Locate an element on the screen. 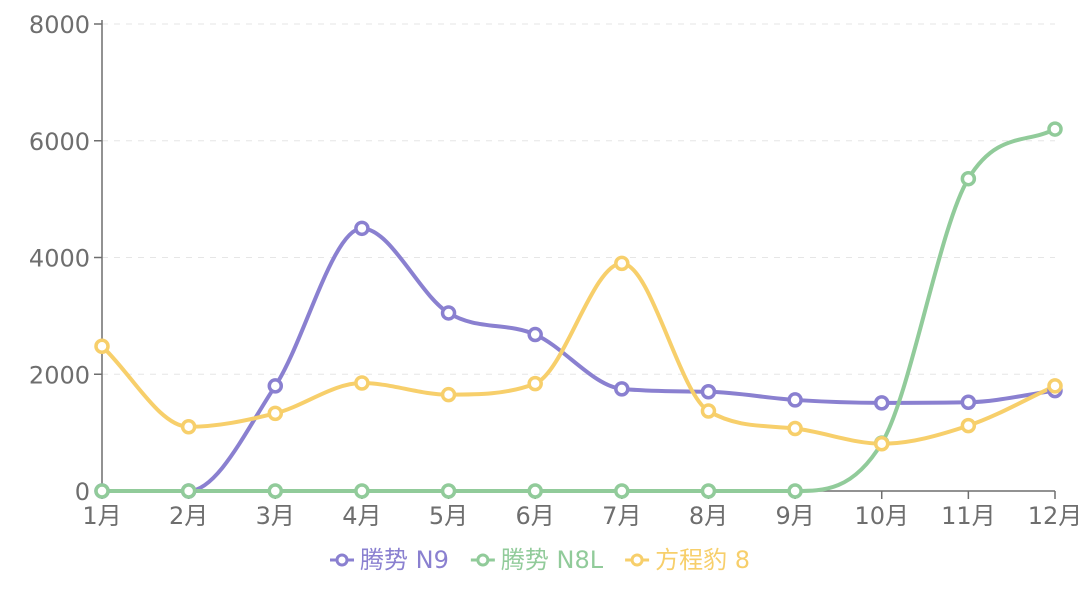 The image size is (1080, 592). legend-item-0: 腾势 N9 is located at coordinates (389, 560).